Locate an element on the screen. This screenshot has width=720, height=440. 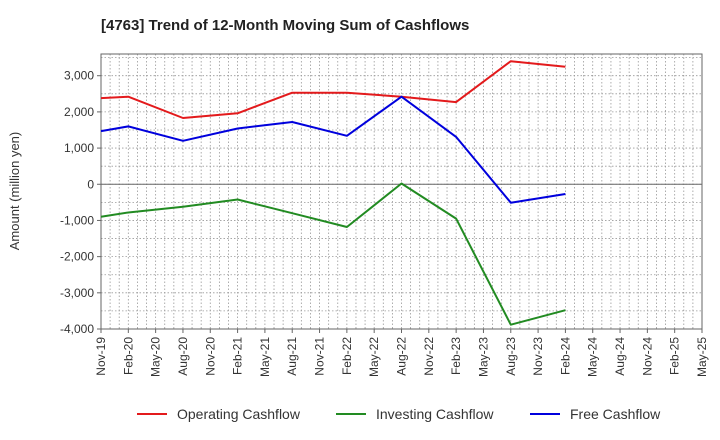
x-tick-label: Aug-23 is located at coordinates (511, 356).